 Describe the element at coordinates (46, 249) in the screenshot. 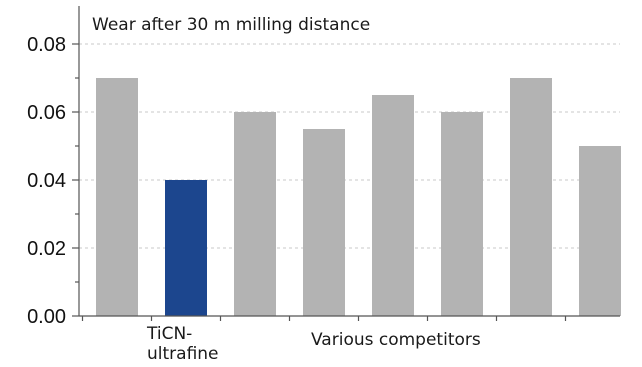

I see `y-tick-label-1: 0.02` at that location.